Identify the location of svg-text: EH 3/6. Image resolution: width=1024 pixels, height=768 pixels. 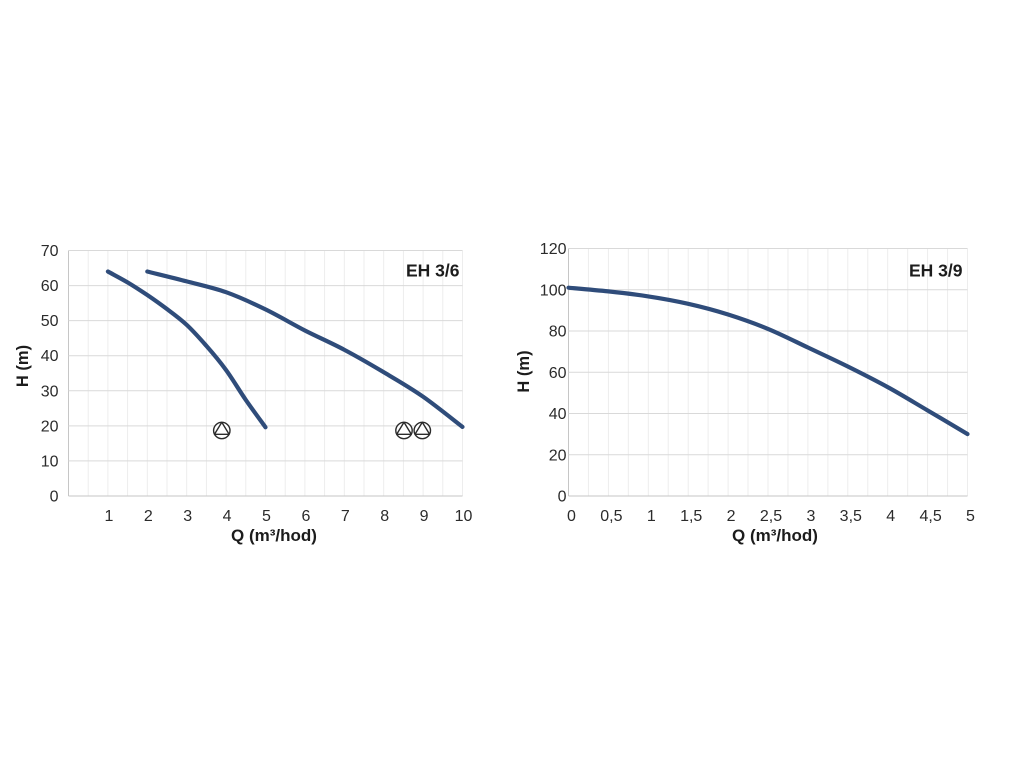
(433, 271).